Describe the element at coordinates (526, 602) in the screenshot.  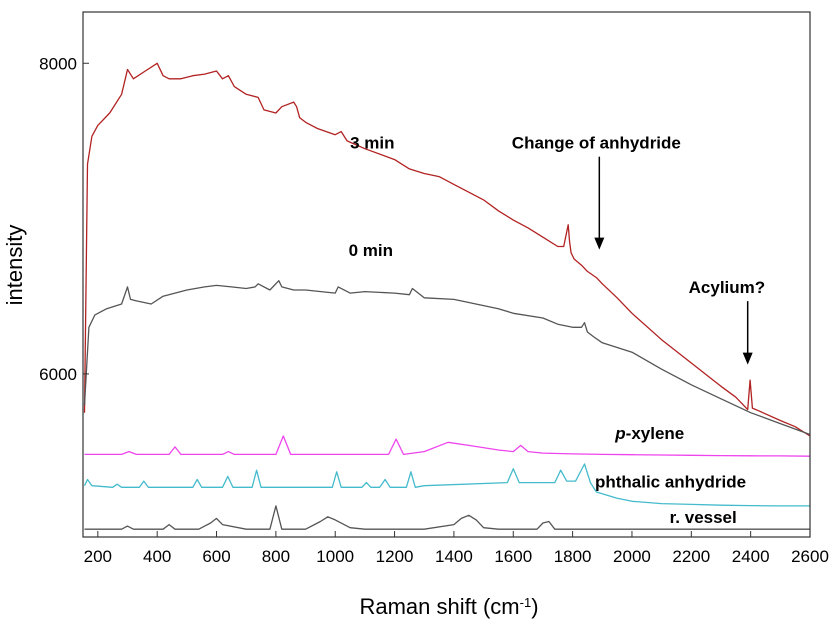
I see `x-axis-title-superscript: -1` at that location.